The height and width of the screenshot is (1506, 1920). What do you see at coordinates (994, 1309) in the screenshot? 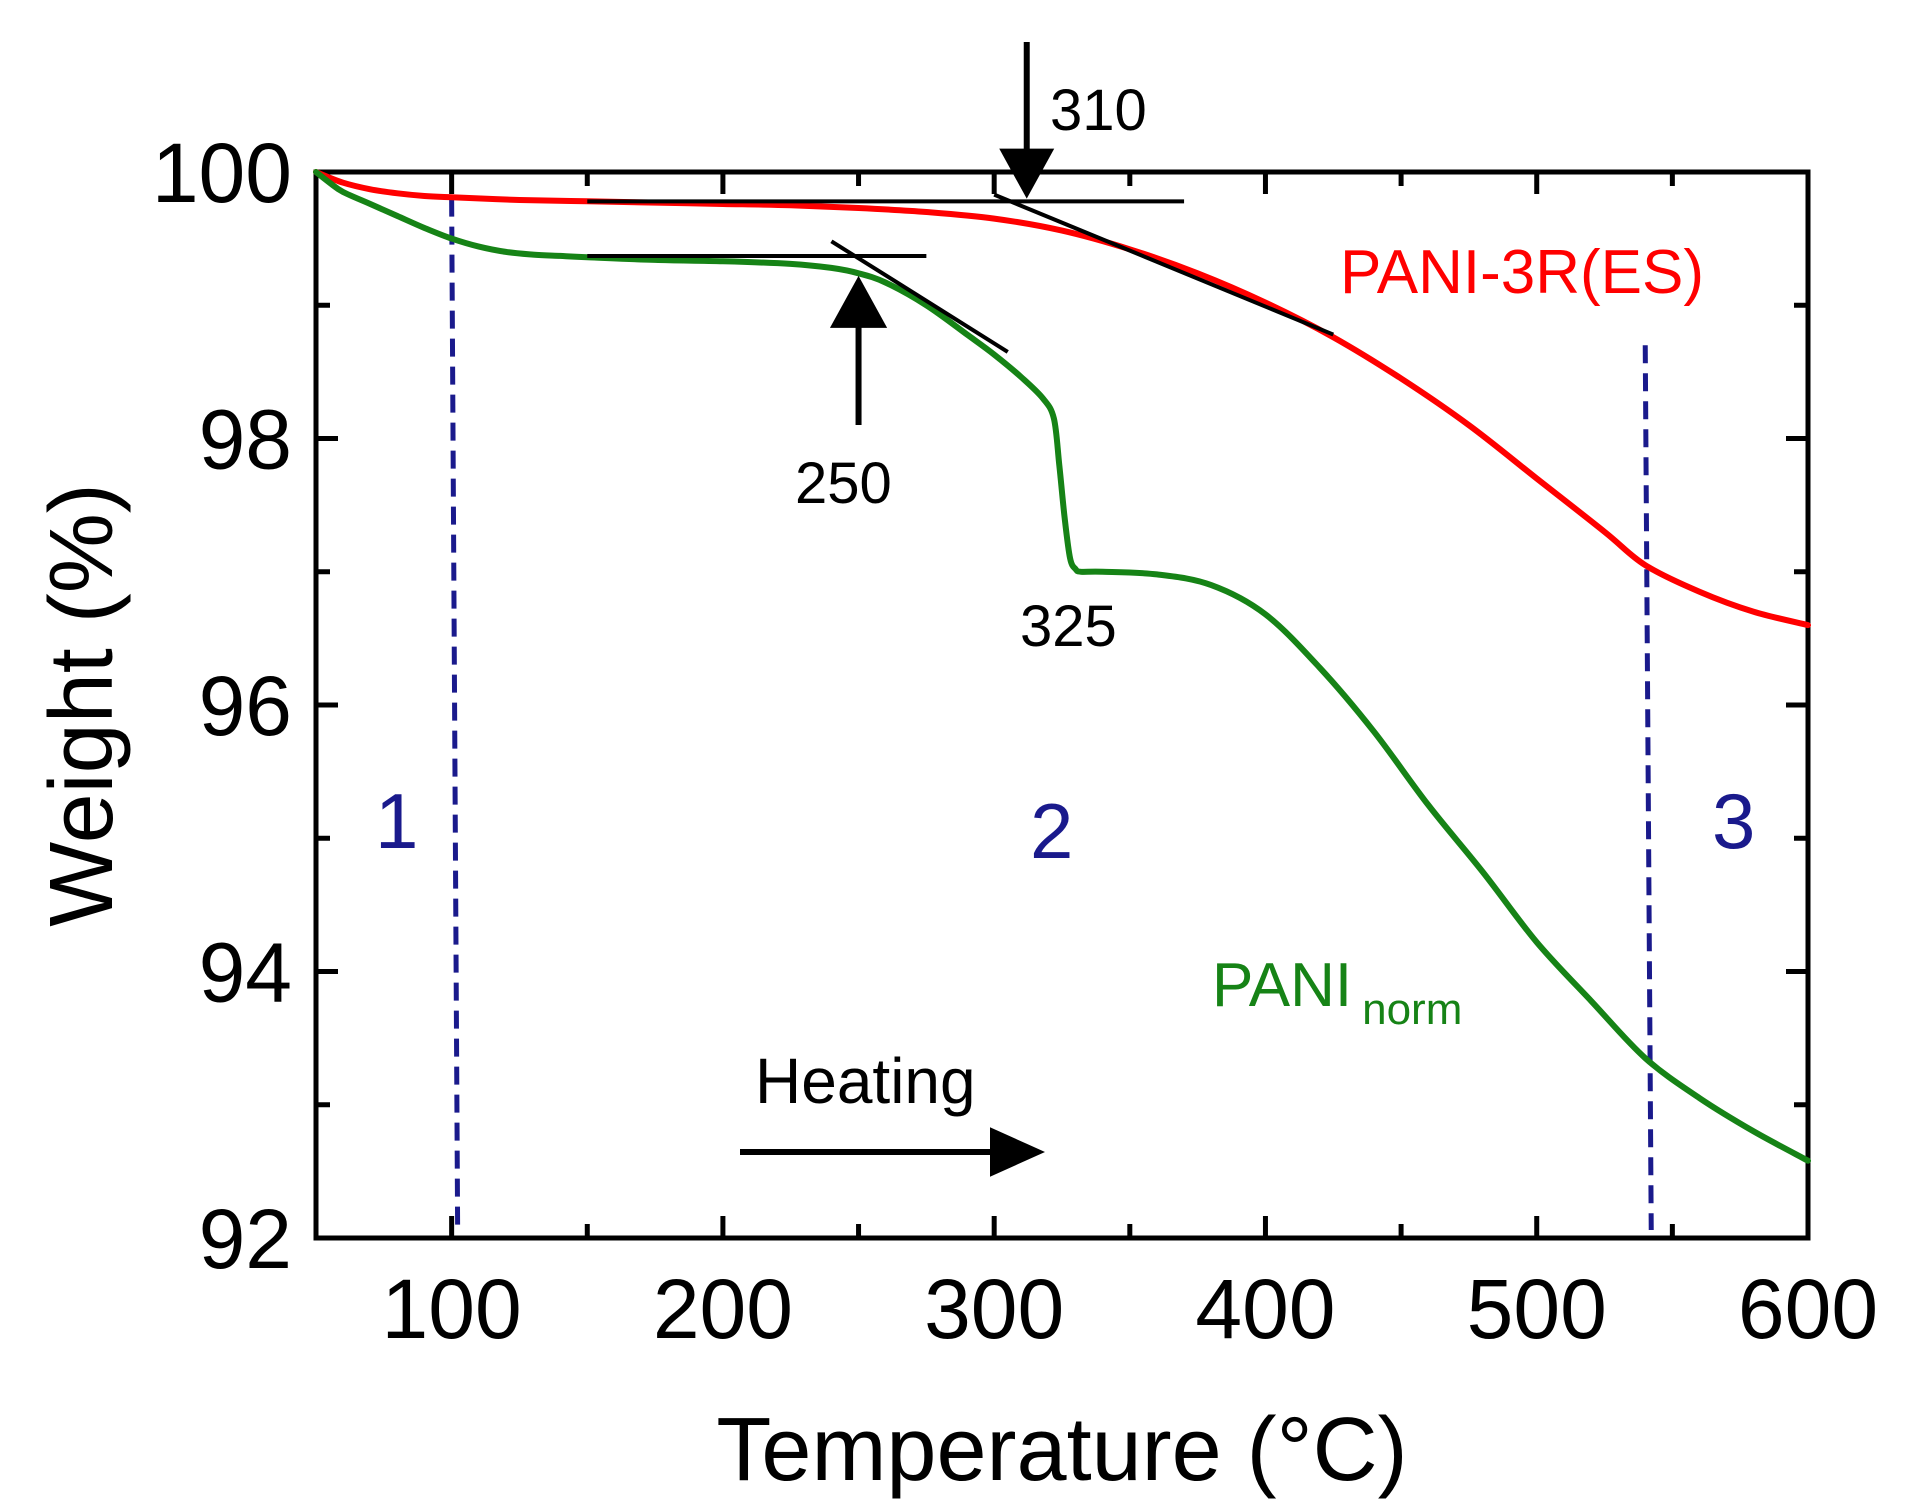
I see `x-tick-label: 300` at bounding box center [994, 1309].